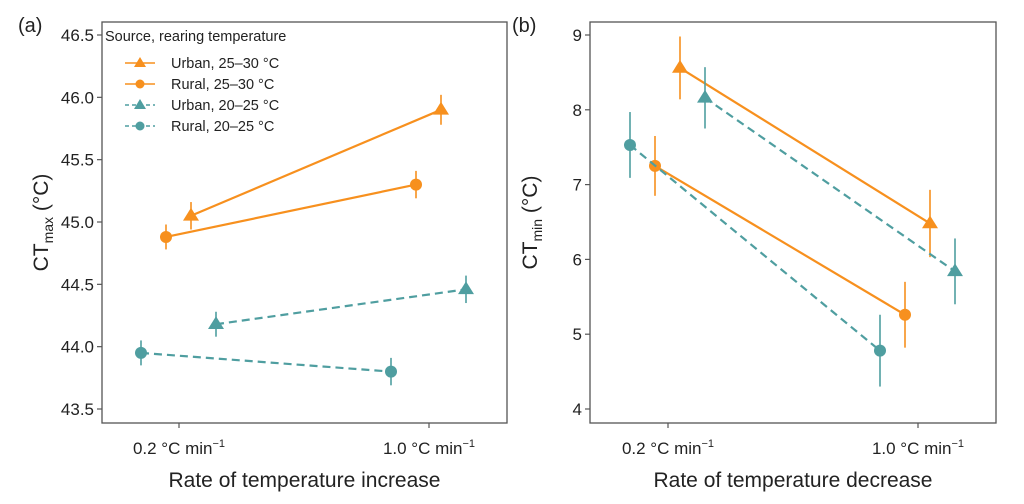 The image size is (1024, 504). I want to click on legend-item: Rural, 25–30 °C, so click(199, 85).